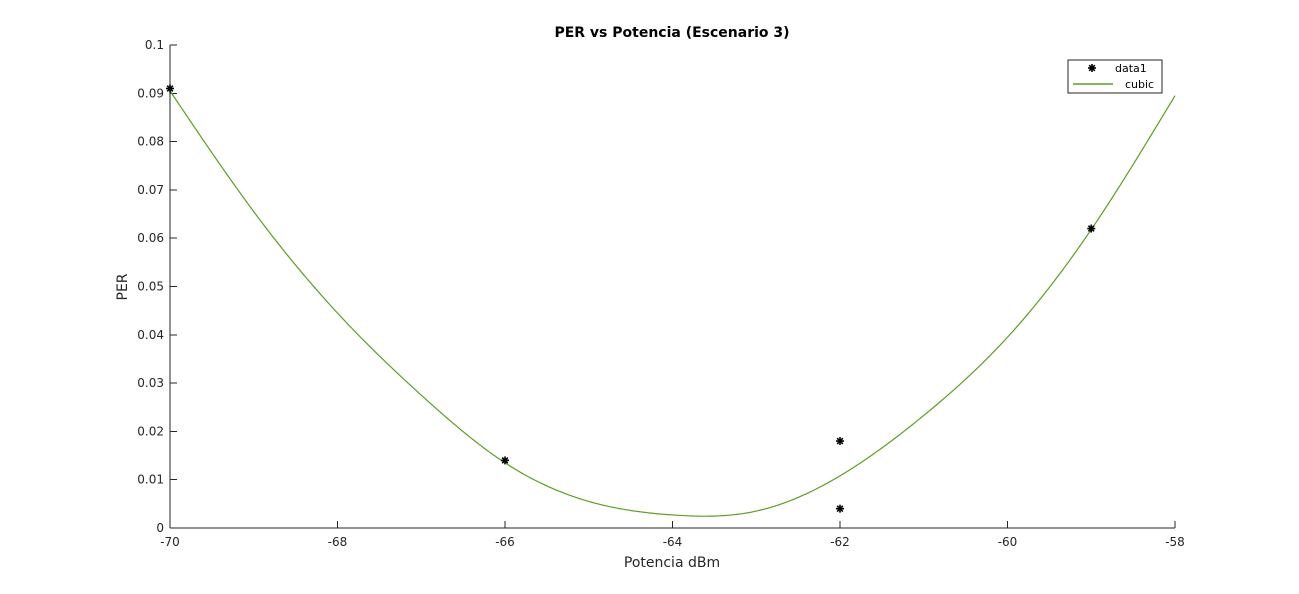 Image resolution: width=1299 pixels, height=594 pixels. I want to click on y-tick-label: 0.01, so click(150, 480).